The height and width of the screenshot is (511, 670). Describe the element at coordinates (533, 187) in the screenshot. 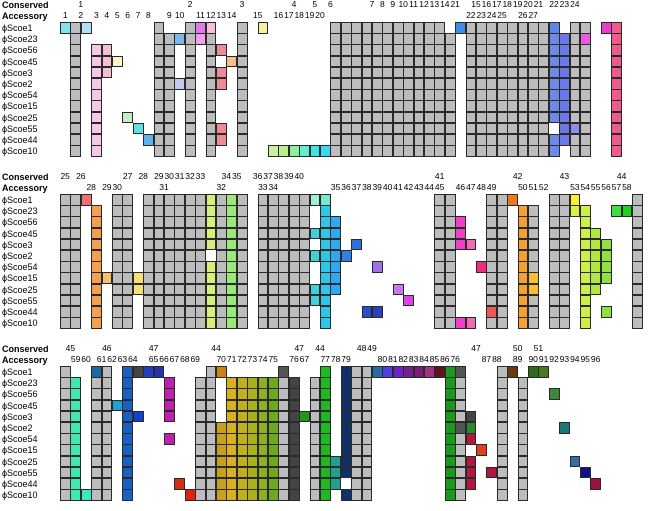

I see `accessory-number: 51` at that location.